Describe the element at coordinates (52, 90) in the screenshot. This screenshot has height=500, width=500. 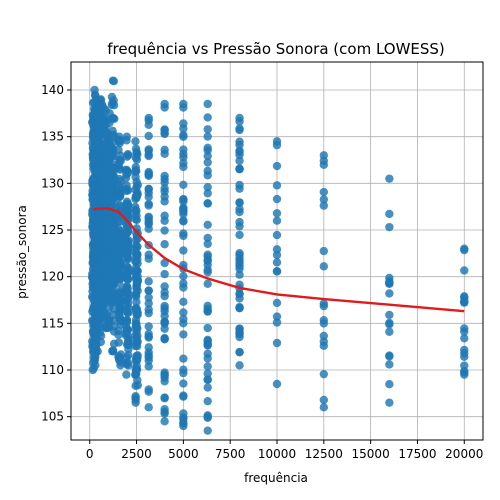
I see `y-tick-label: 140` at that location.